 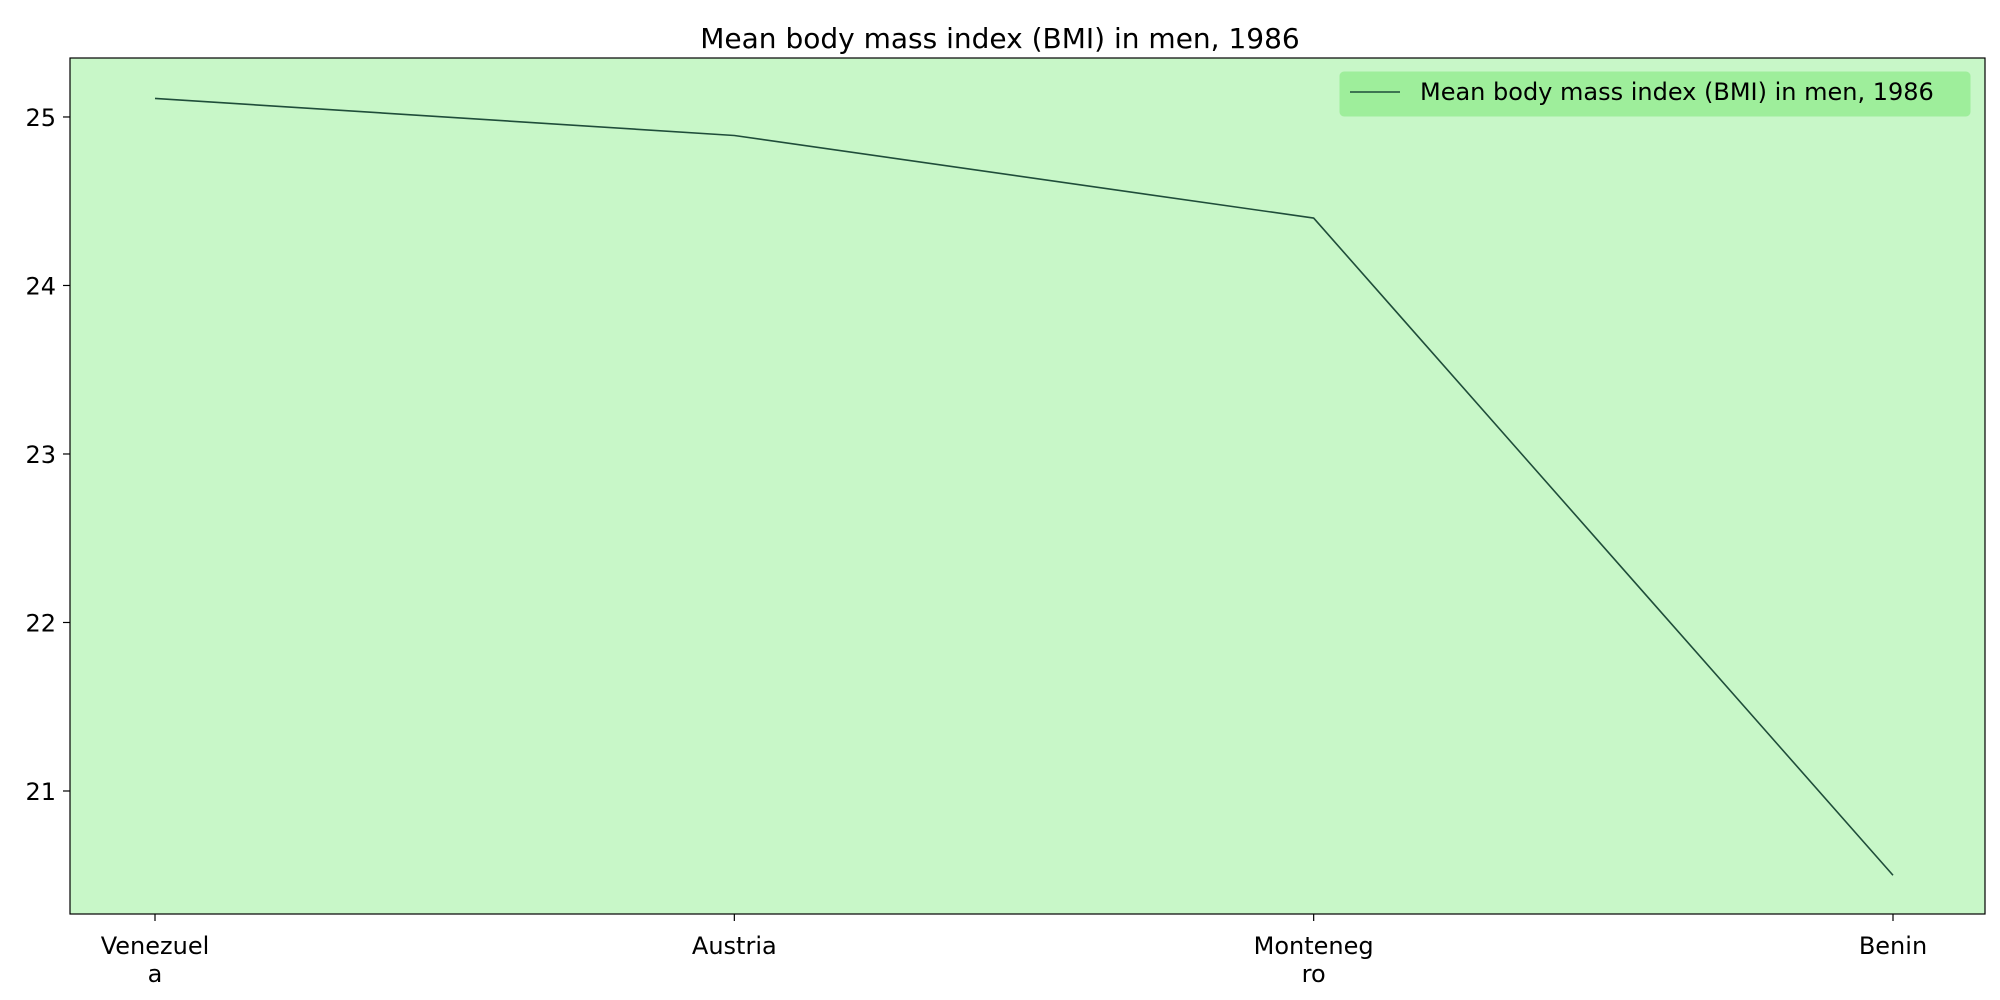 I want to click on x-tick-label: Benin, so click(x=1893, y=946).